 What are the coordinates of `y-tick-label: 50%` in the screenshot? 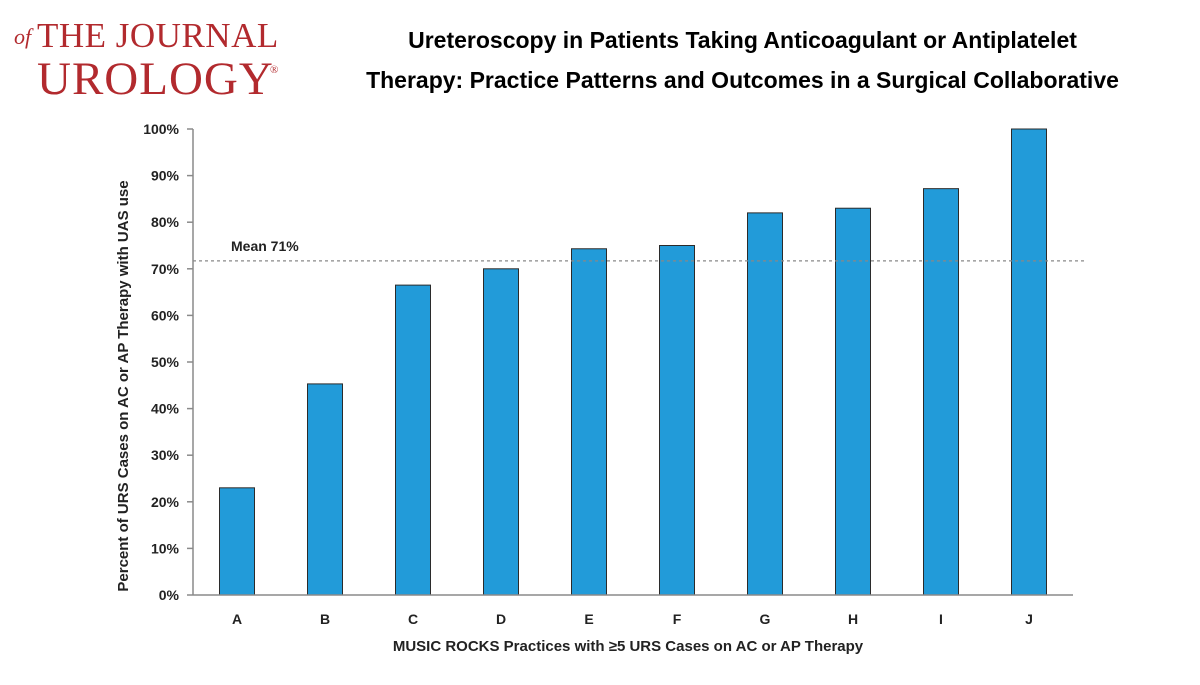 It's located at (165, 362).